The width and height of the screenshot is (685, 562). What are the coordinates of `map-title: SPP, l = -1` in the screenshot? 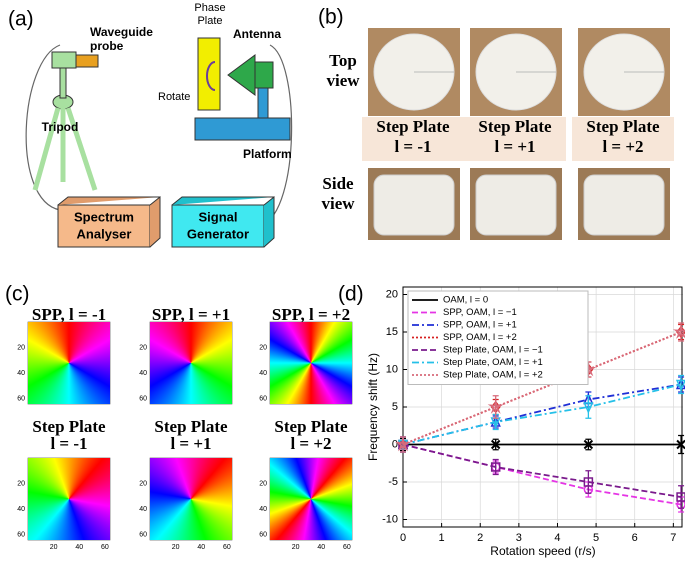 It's located at (69, 314).